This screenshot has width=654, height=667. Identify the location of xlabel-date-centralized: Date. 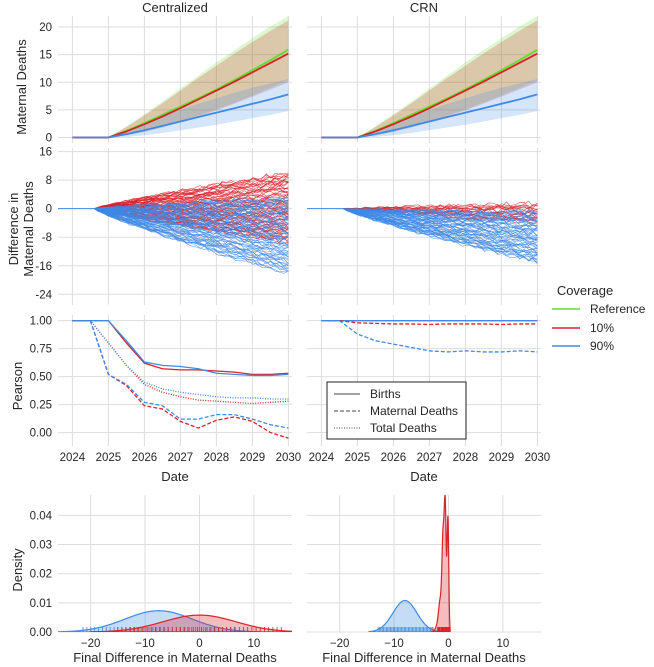
(174, 476).